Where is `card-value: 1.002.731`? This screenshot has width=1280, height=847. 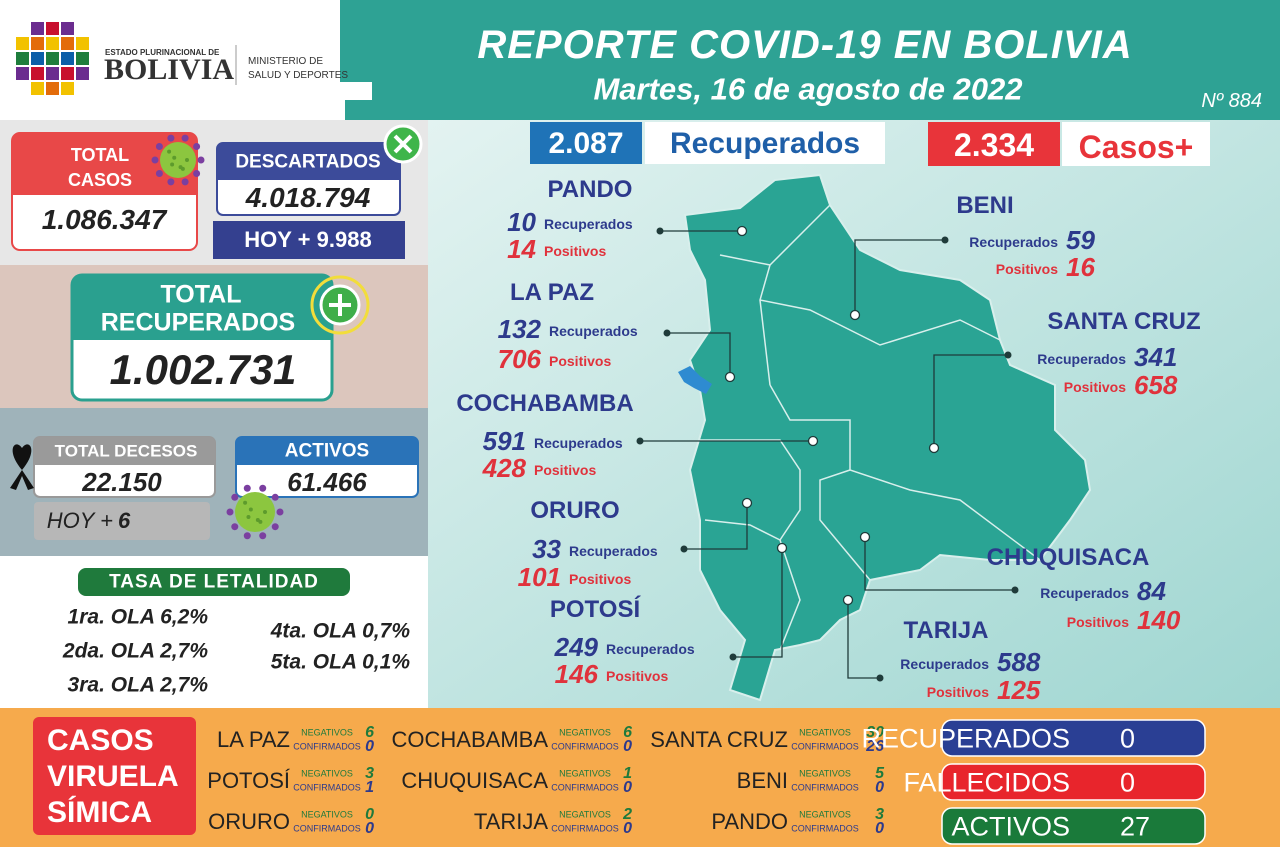 card-value: 1.002.731 is located at coordinates (203, 369).